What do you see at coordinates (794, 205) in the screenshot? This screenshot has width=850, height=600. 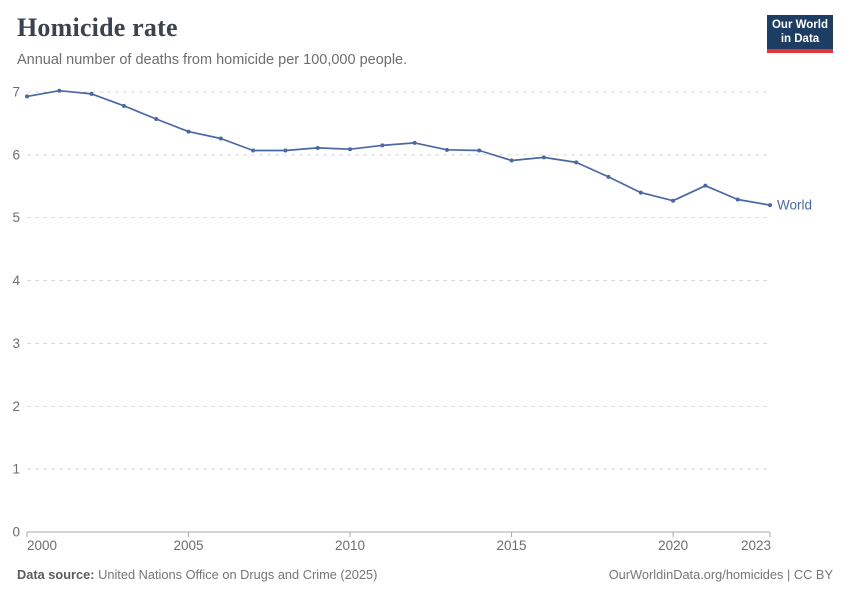 I see `series-end-label: World` at bounding box center [794, 205].